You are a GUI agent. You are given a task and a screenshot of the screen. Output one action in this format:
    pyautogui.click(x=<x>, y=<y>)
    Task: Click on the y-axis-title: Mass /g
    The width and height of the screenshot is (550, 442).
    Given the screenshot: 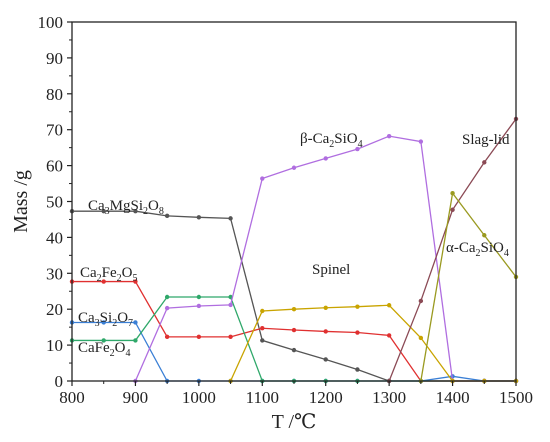 What is the action you would take?
    pyautogui.click(x=21, y=201)
    